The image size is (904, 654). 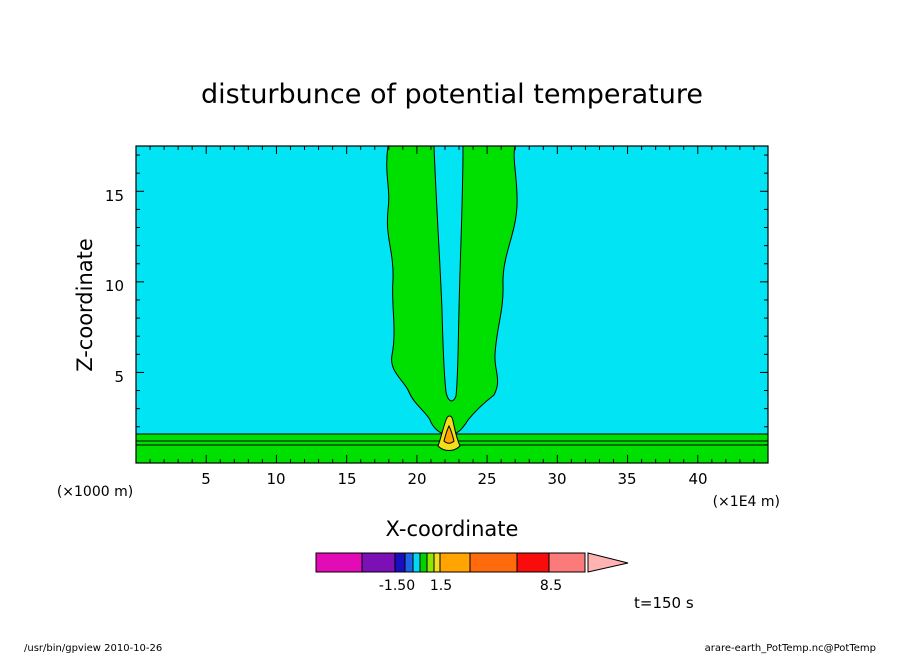 I want to click on hot-core-inner, so click(x=449, y=434).